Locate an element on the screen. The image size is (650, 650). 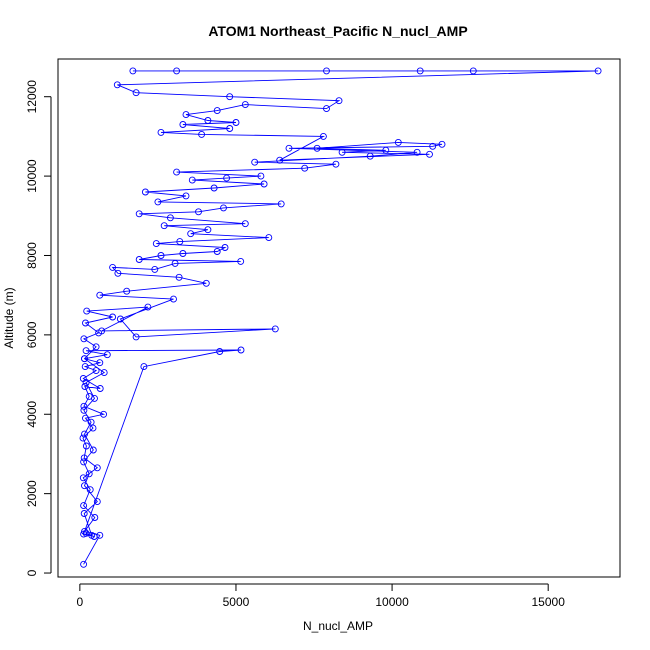
x-axis-label: N_nucl_AMP is located at coordinates (338, 626).